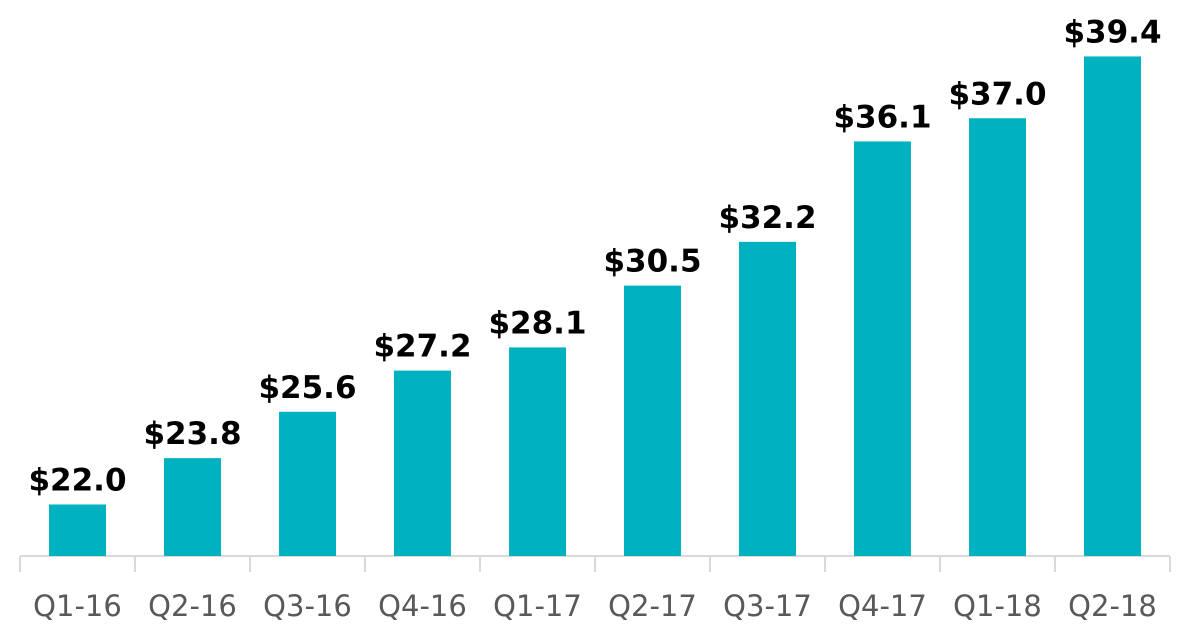 The image size is (1201, 626). What do you see at coordinates (77, 481) in the screenshot?
I see `value-label: $22.0` at bounding box center [77, 481].